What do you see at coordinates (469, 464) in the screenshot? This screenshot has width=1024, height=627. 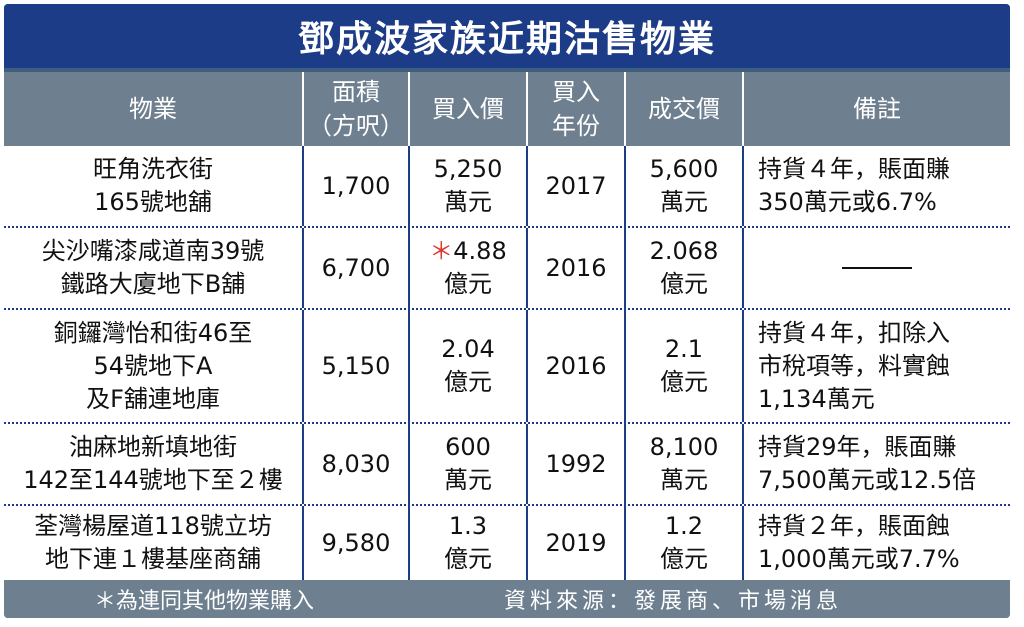 I see `buy-price-cell: 600 萬元` at bounding box center [469, 464].